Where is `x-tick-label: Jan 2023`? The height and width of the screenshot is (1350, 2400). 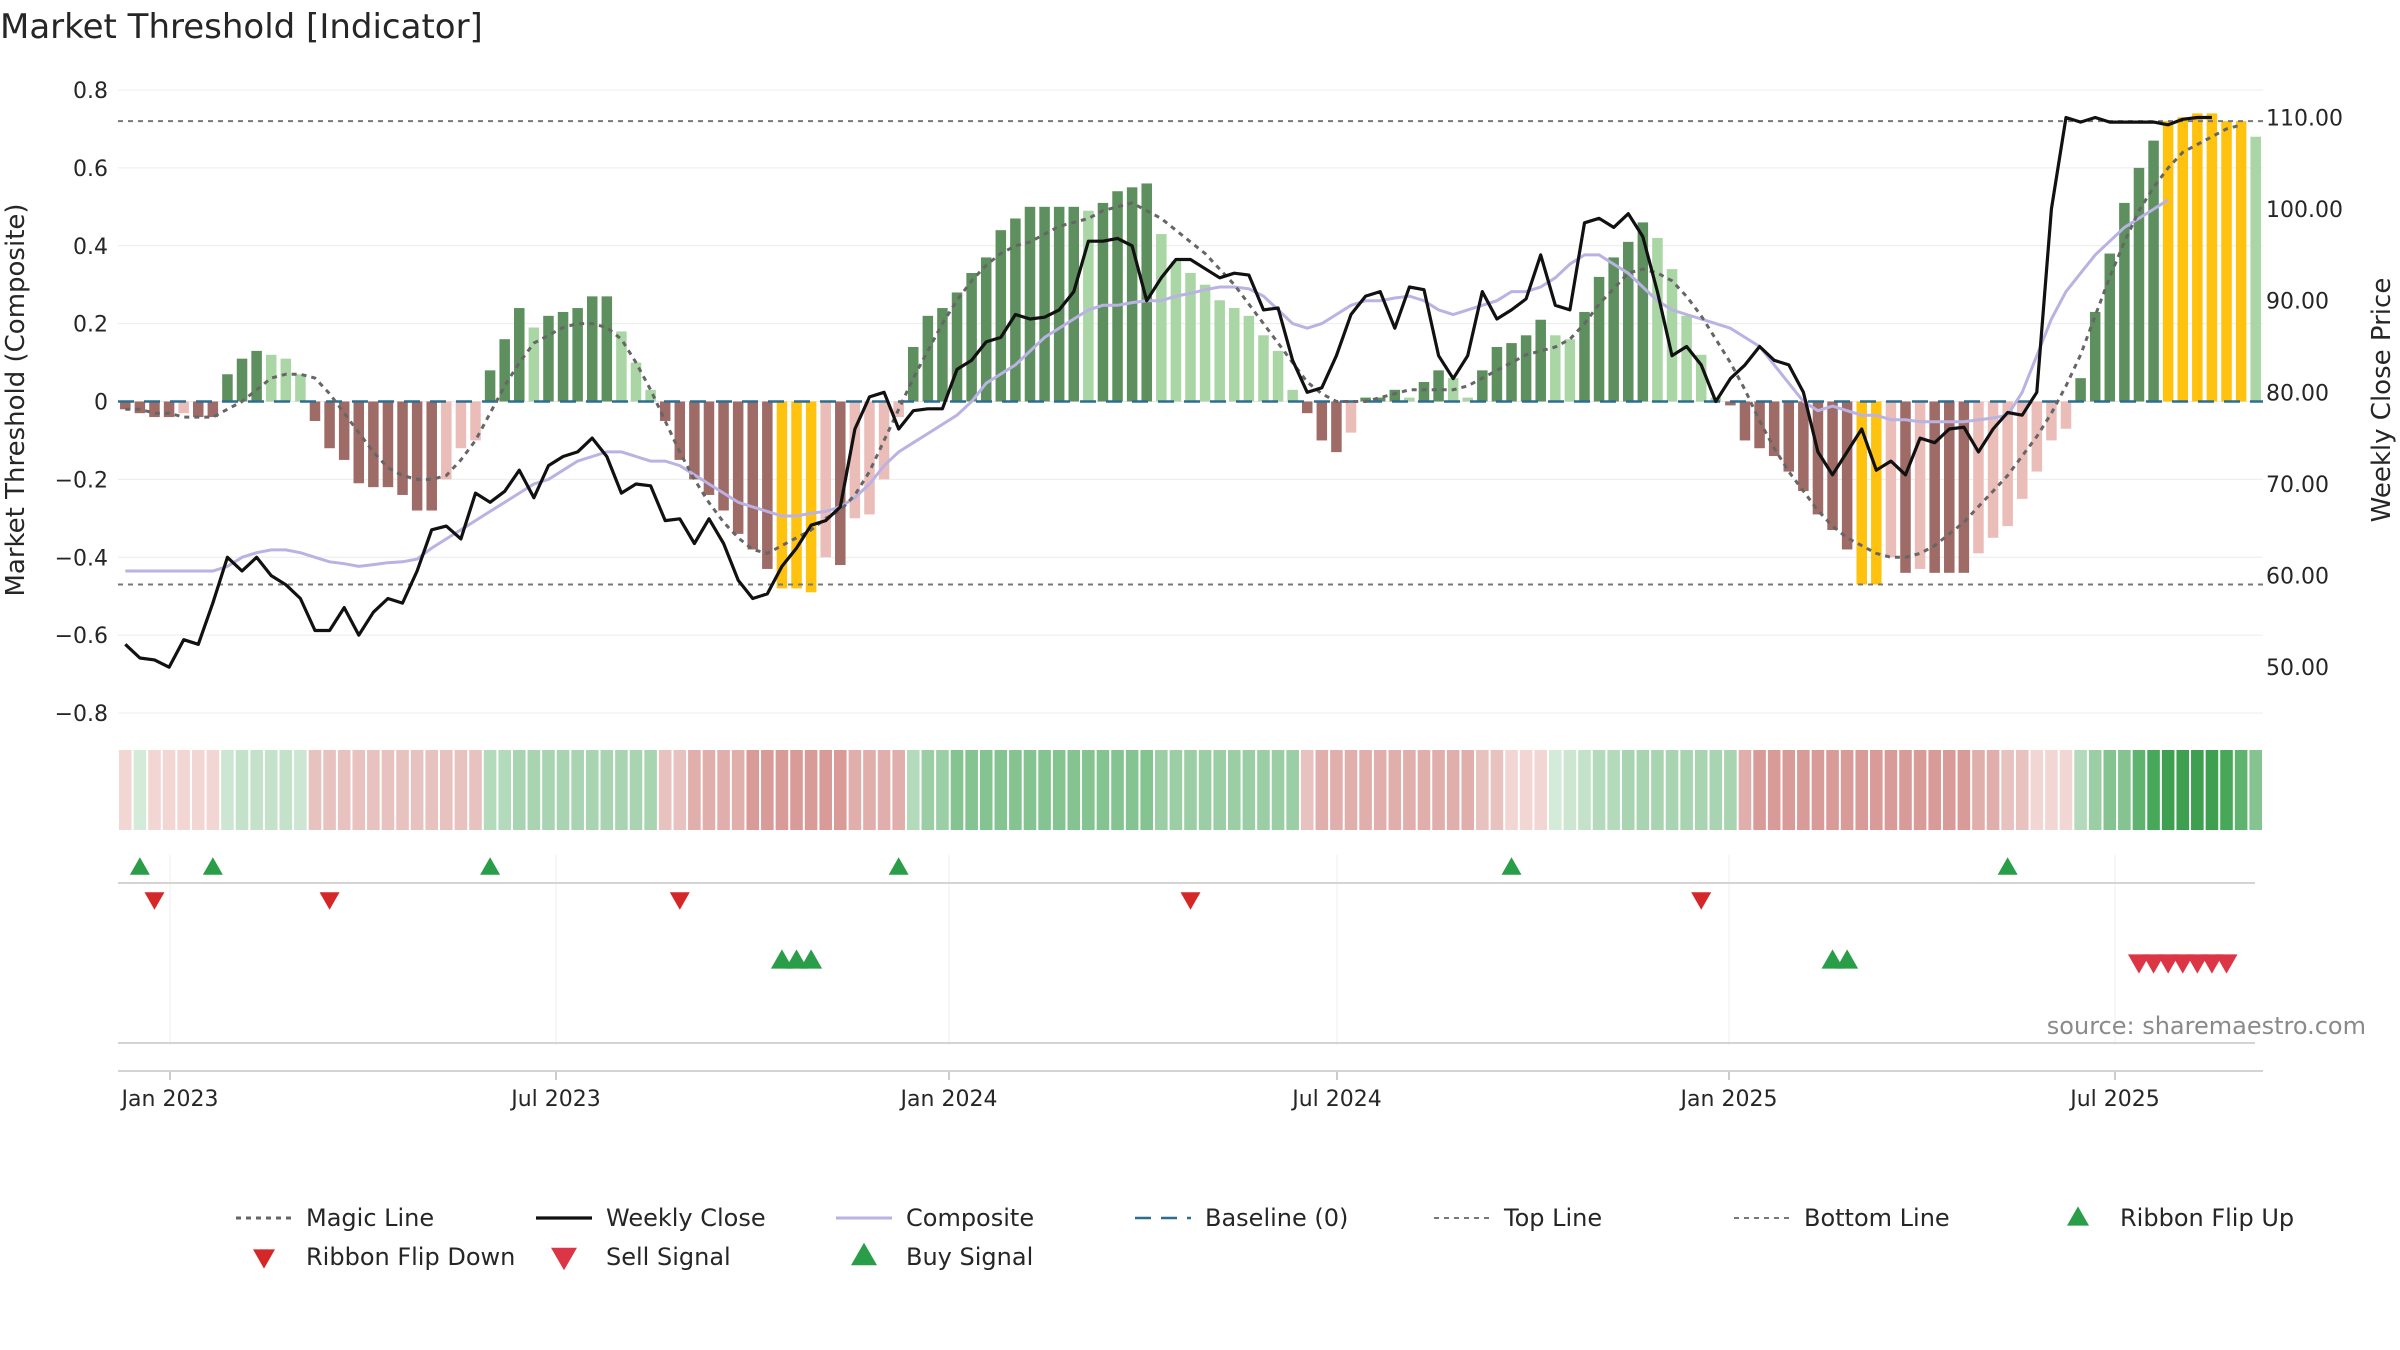 x-tick-label: Jan 2023 is located at coordinates (169, 1099).